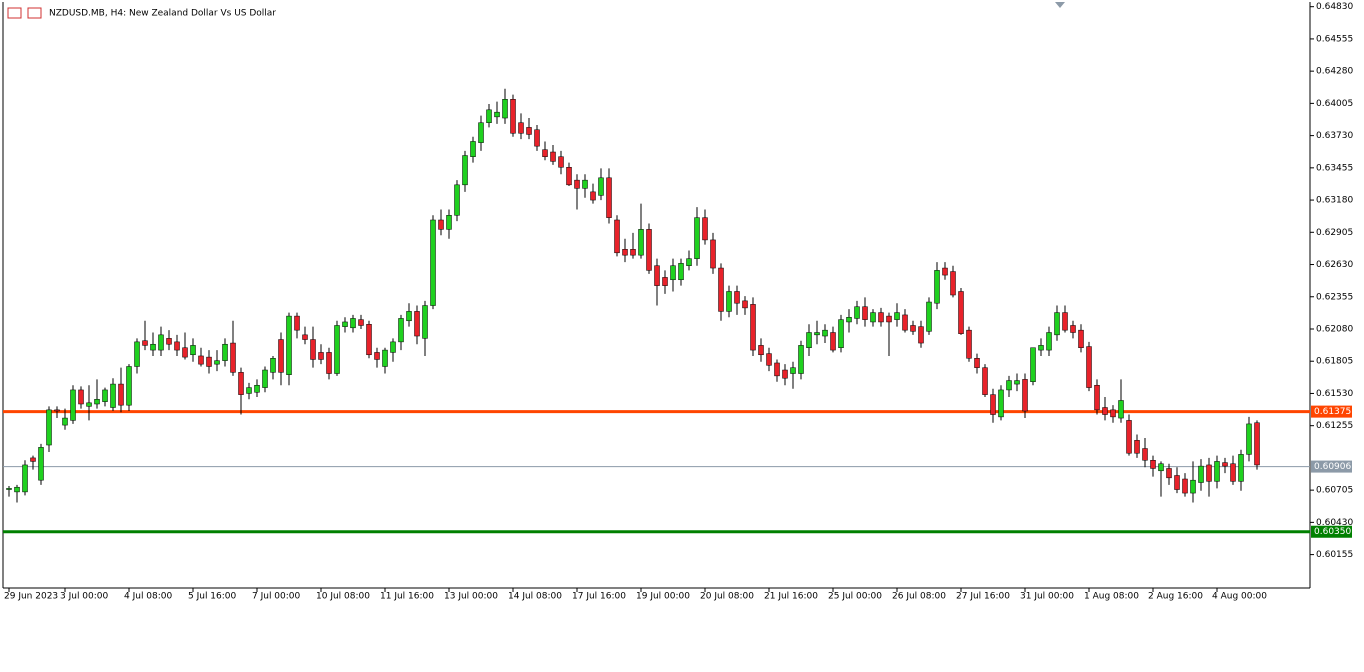 This screenshot has width=1364, height=672. Describe the element at coordinates (1334, 72) in the screenshot. I see `y-tick-label: 0.64280` at that location.